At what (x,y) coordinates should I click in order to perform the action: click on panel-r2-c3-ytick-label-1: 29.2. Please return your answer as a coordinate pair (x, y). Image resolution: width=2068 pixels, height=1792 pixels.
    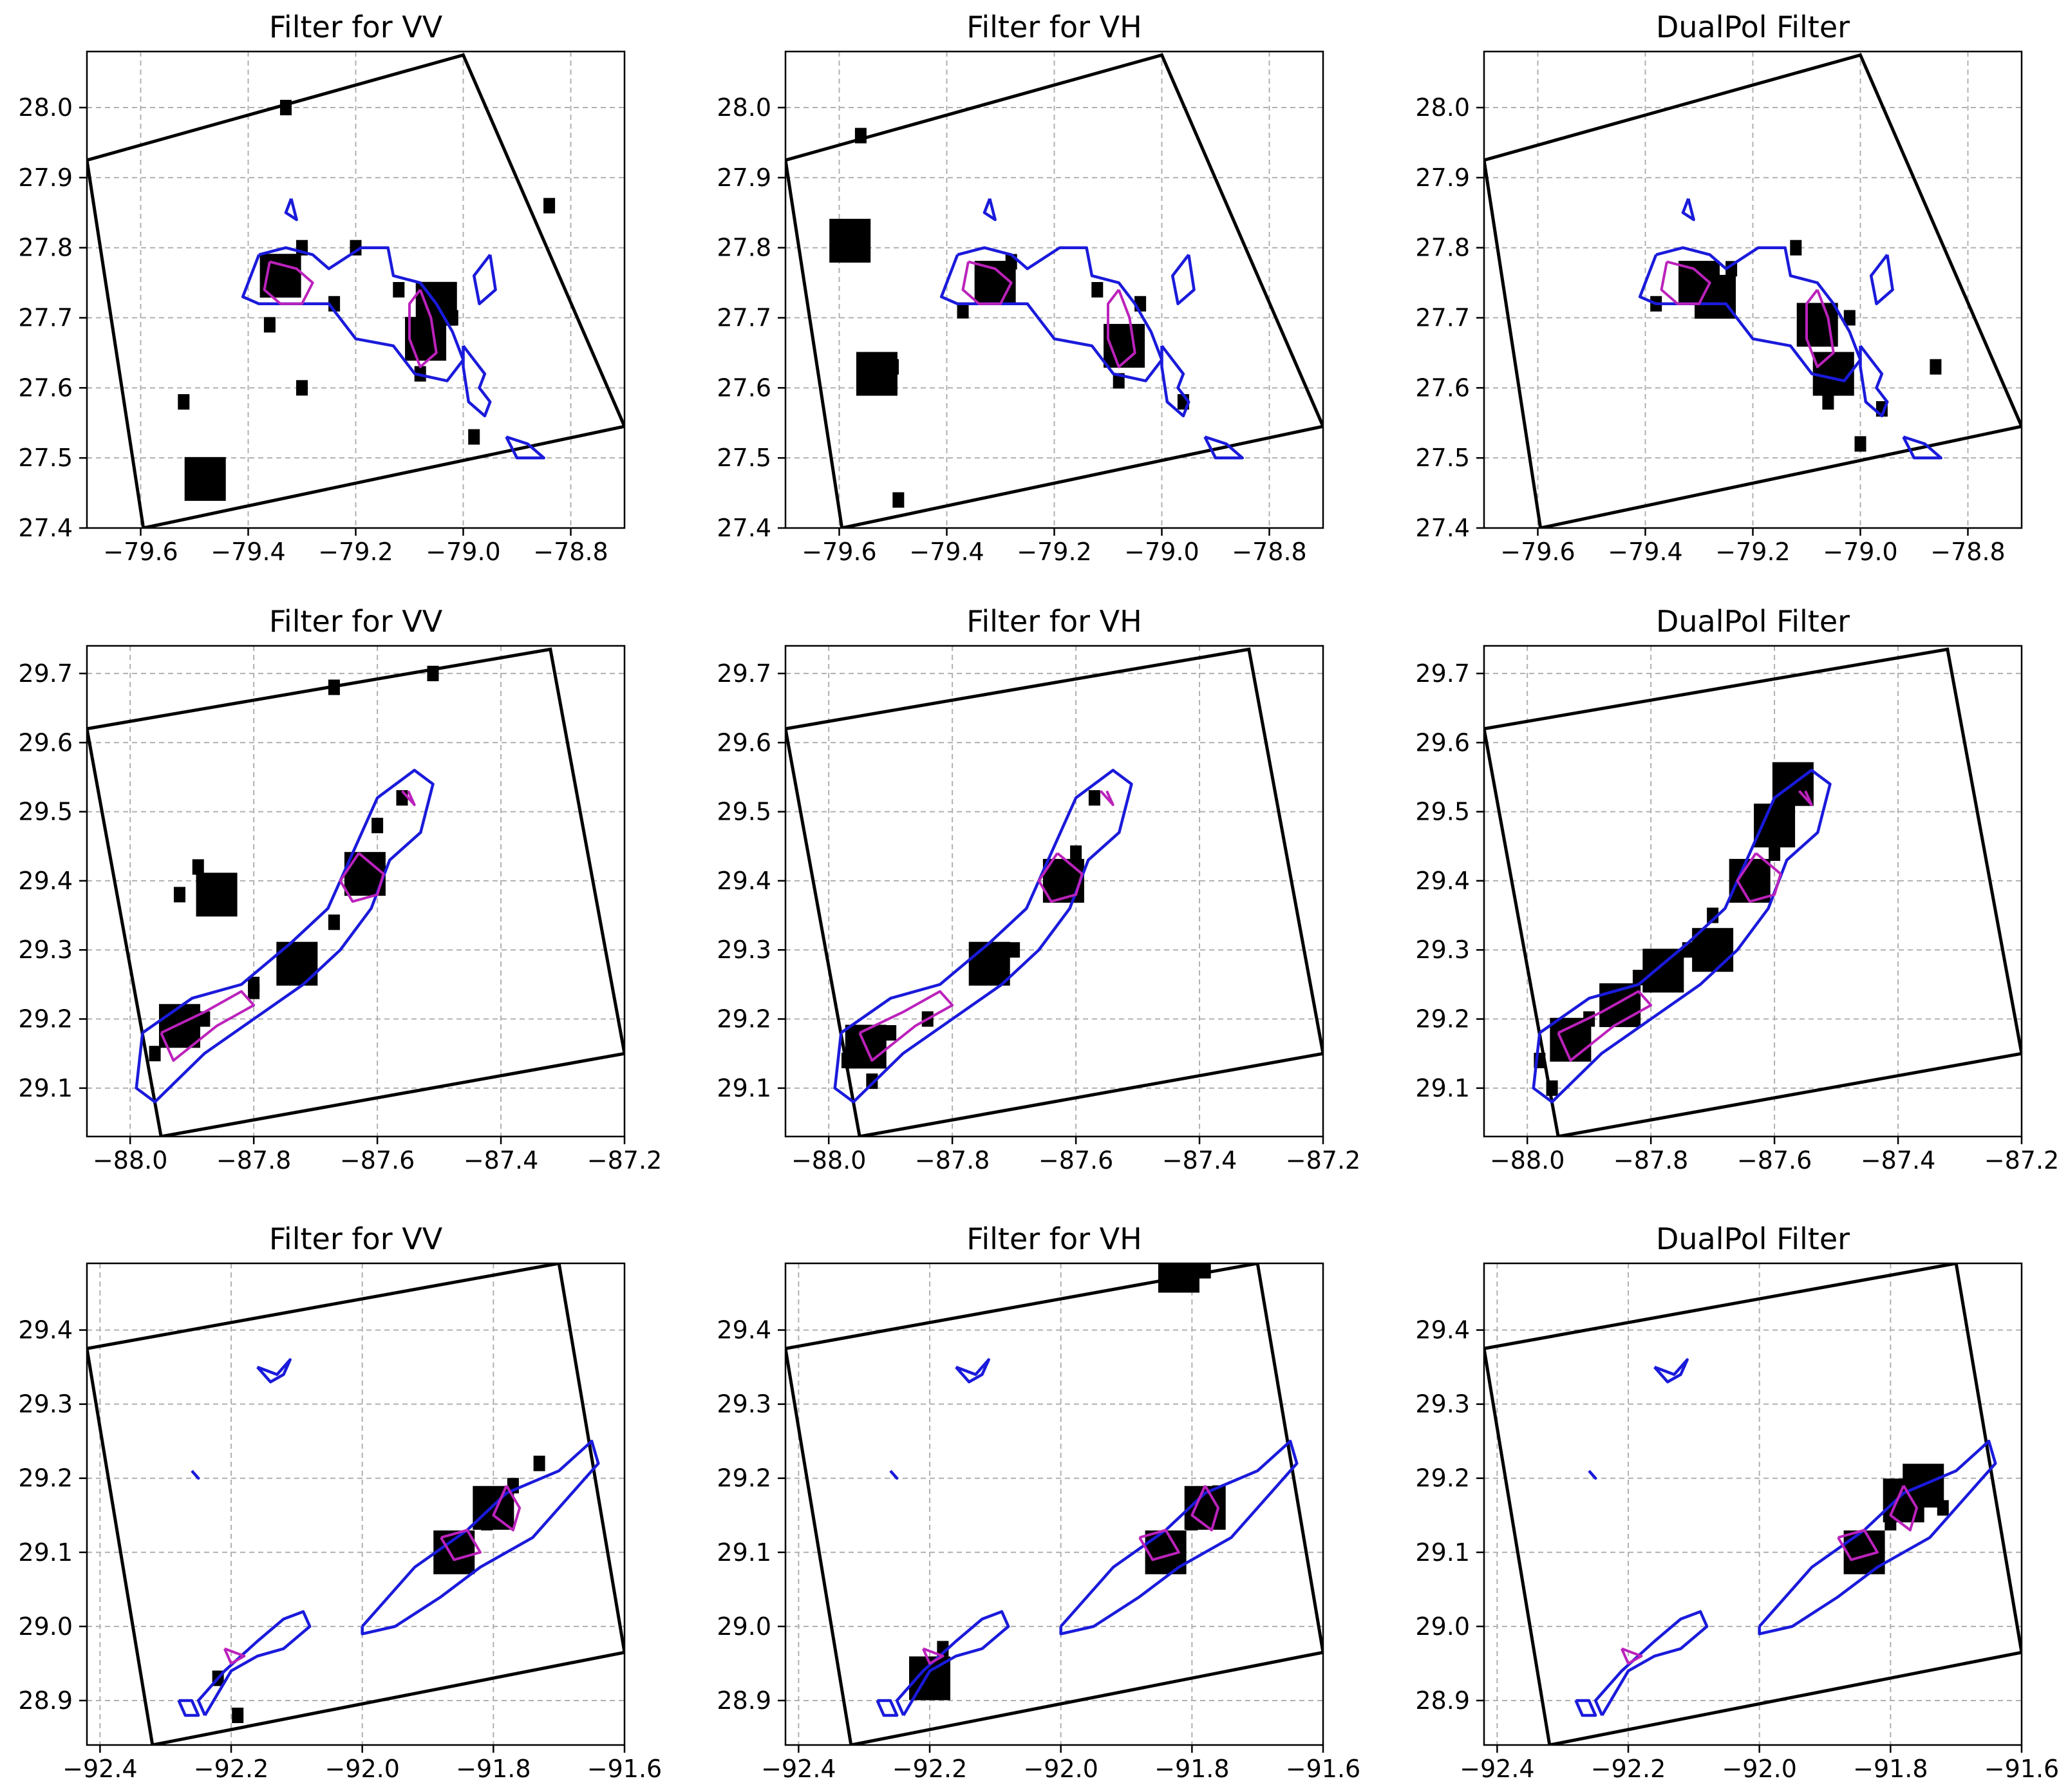
    Looking at the image, I should click on (1442, 1019).